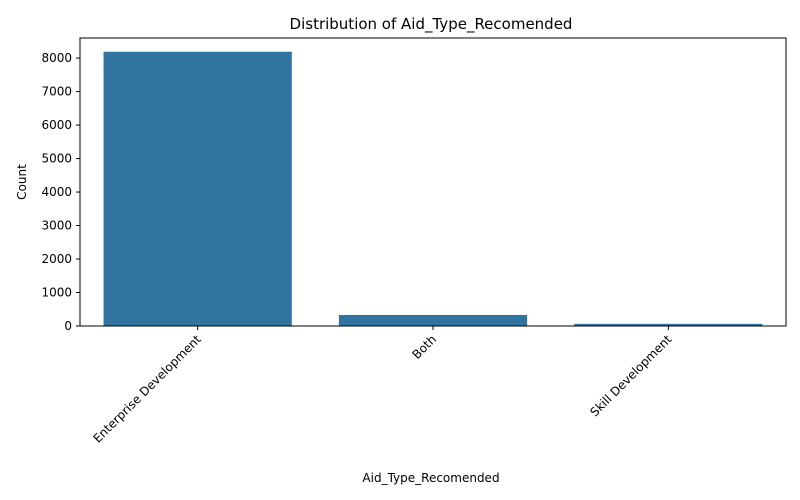 This screenshot has width=800, height=500. What do you see at coordinates (56, 293) in the screenshot?
I see `y-tick-label: 1000` at bounding box center [56, 293].